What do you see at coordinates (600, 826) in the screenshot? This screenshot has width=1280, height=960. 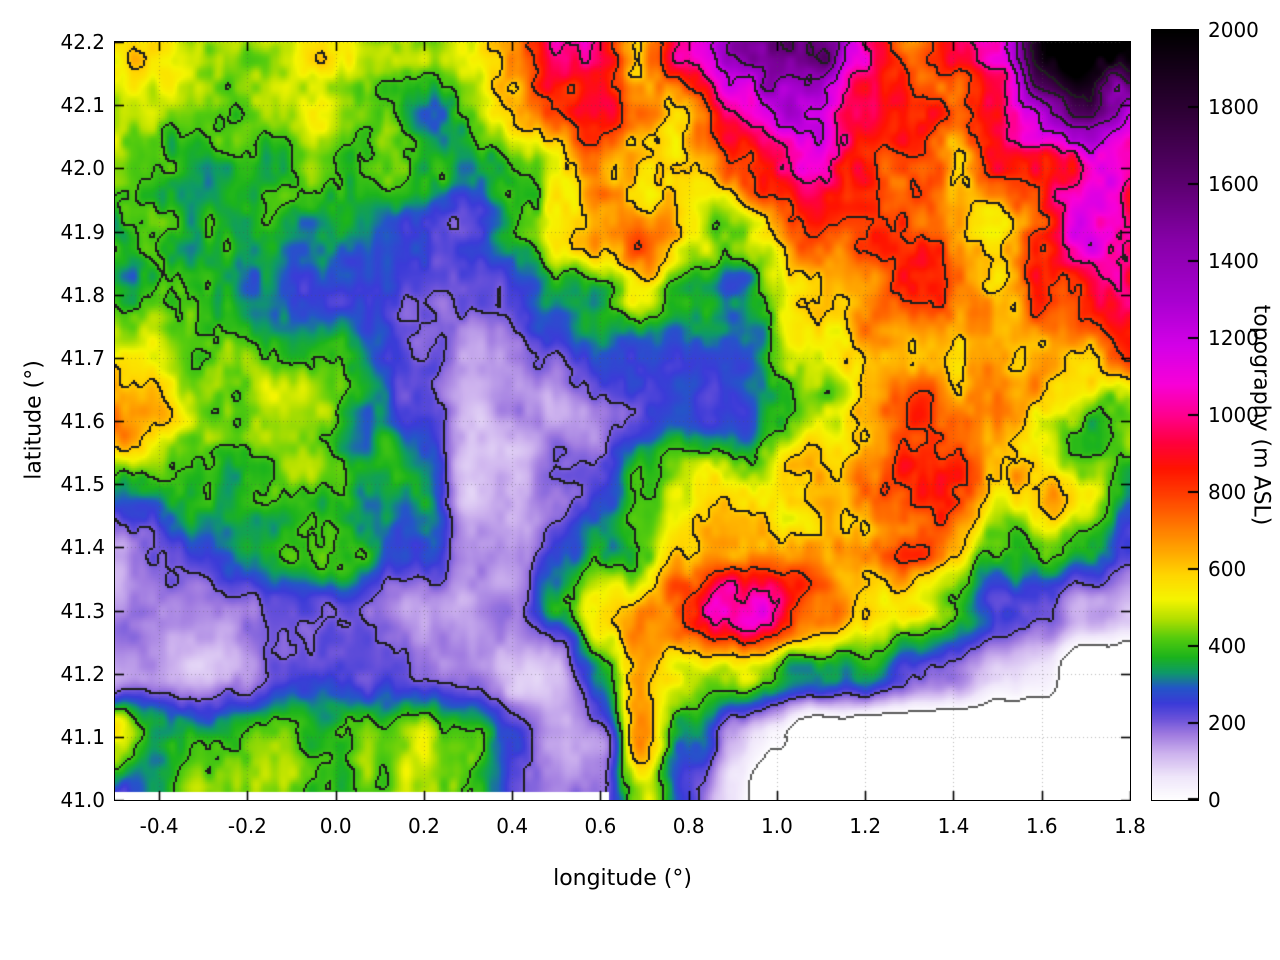 I see `x-tick-label: 0.6` at bounding box center [600, 826].